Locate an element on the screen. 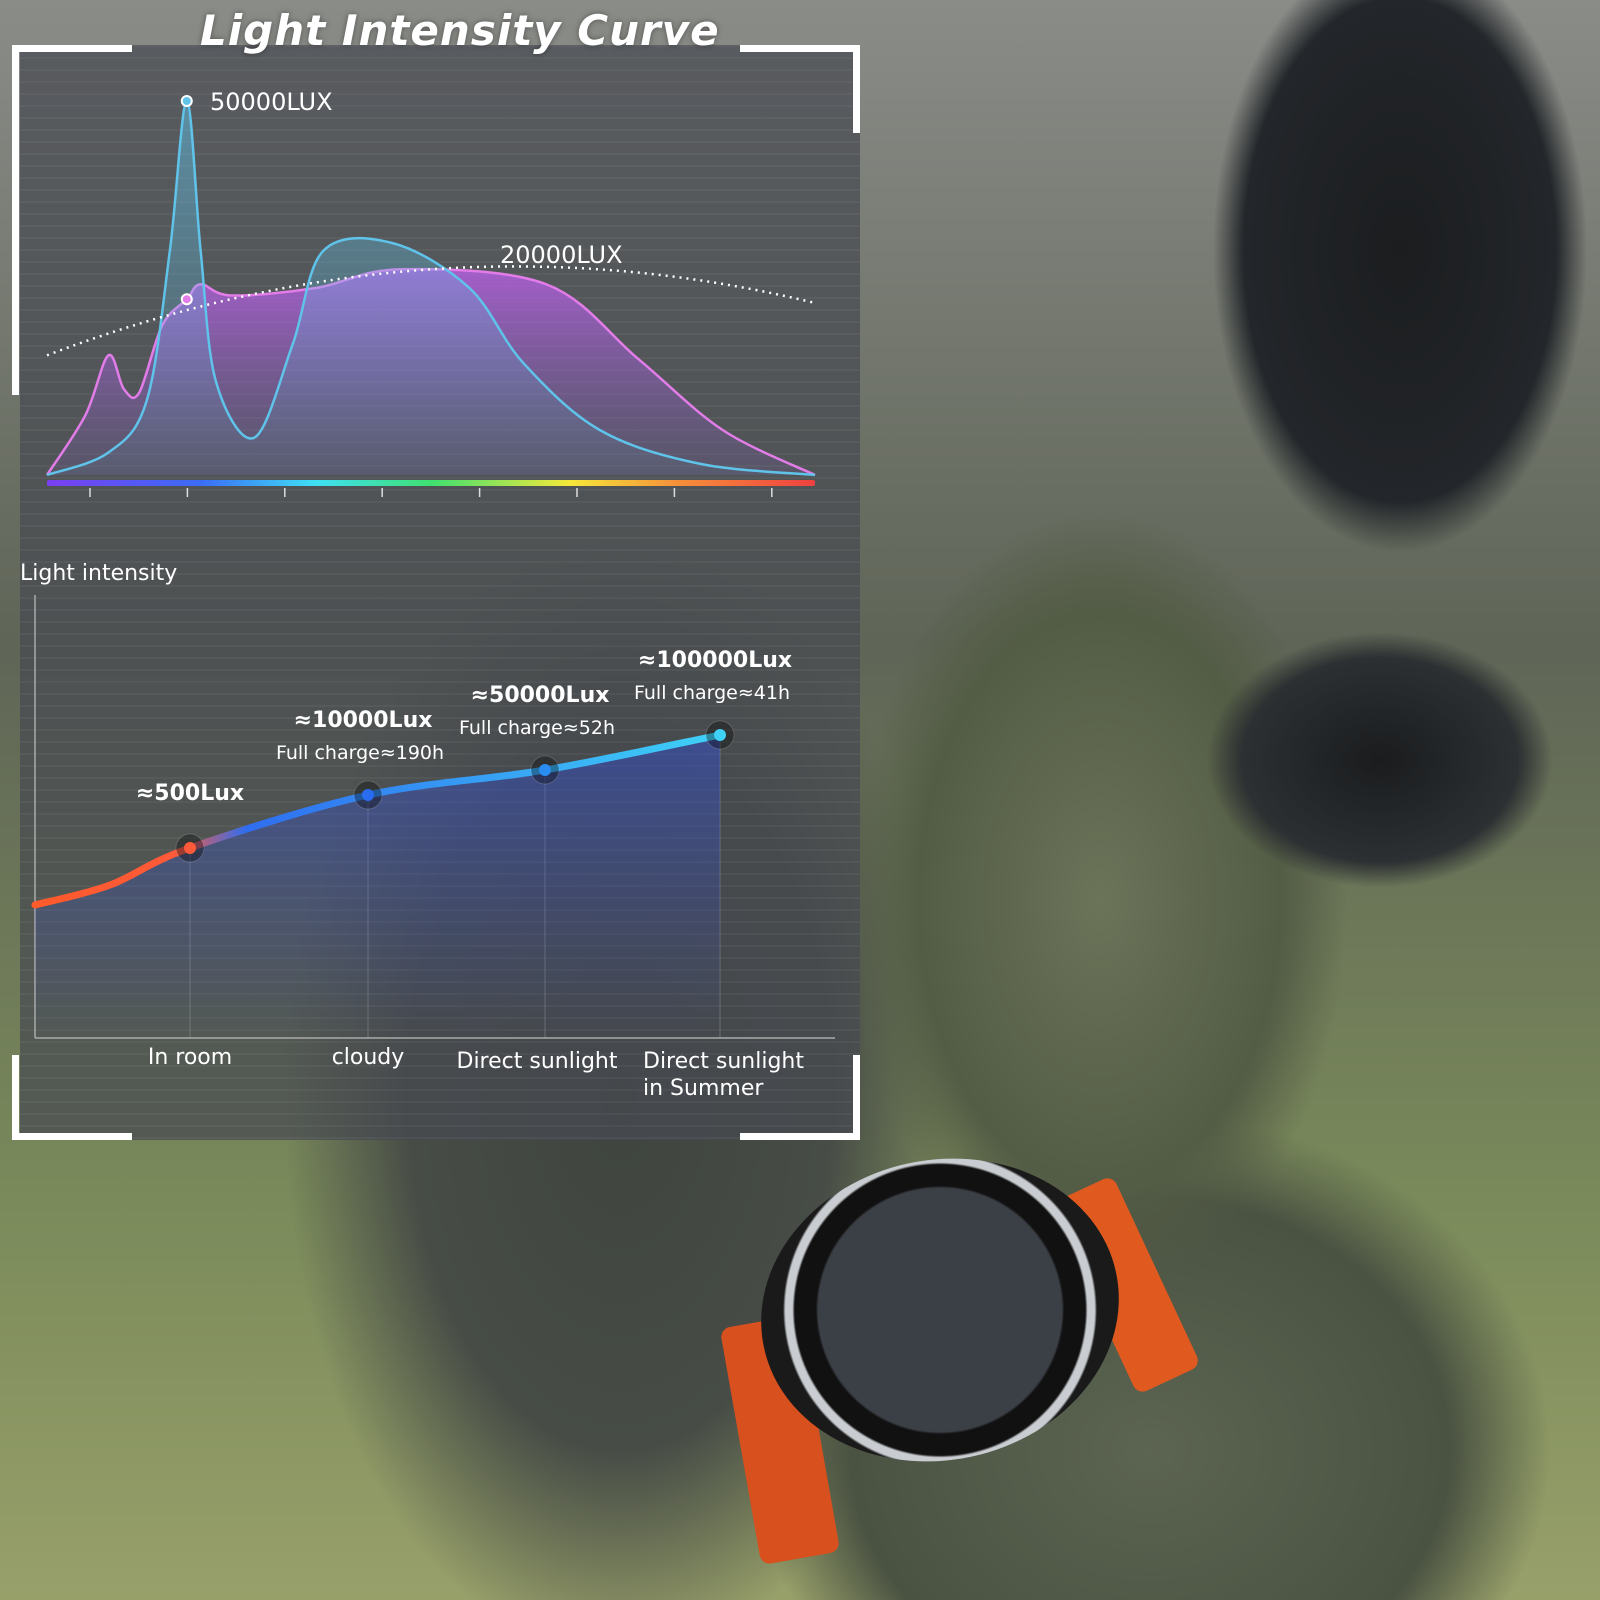 Image resolution: width=1600 pixels, height=1600 pixels. charge-label: Full charge≈52h is located at coordinates (537, 728).